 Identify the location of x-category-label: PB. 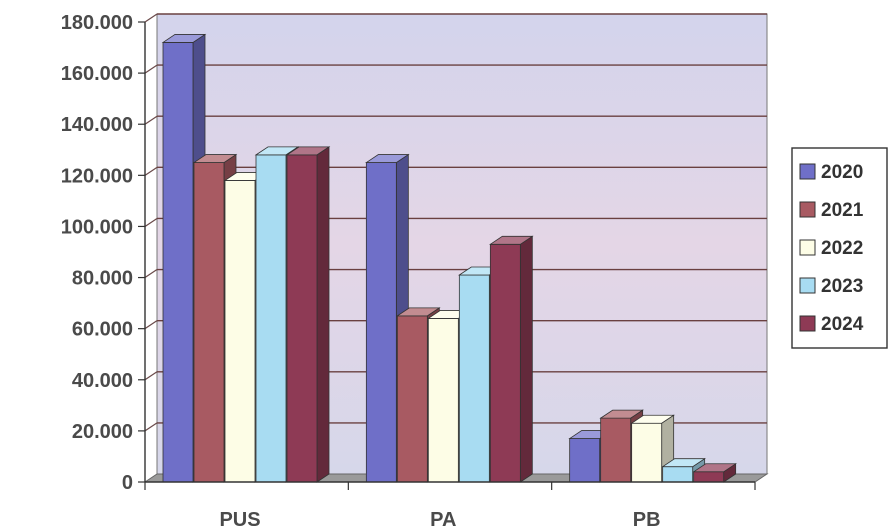
(647, 519).